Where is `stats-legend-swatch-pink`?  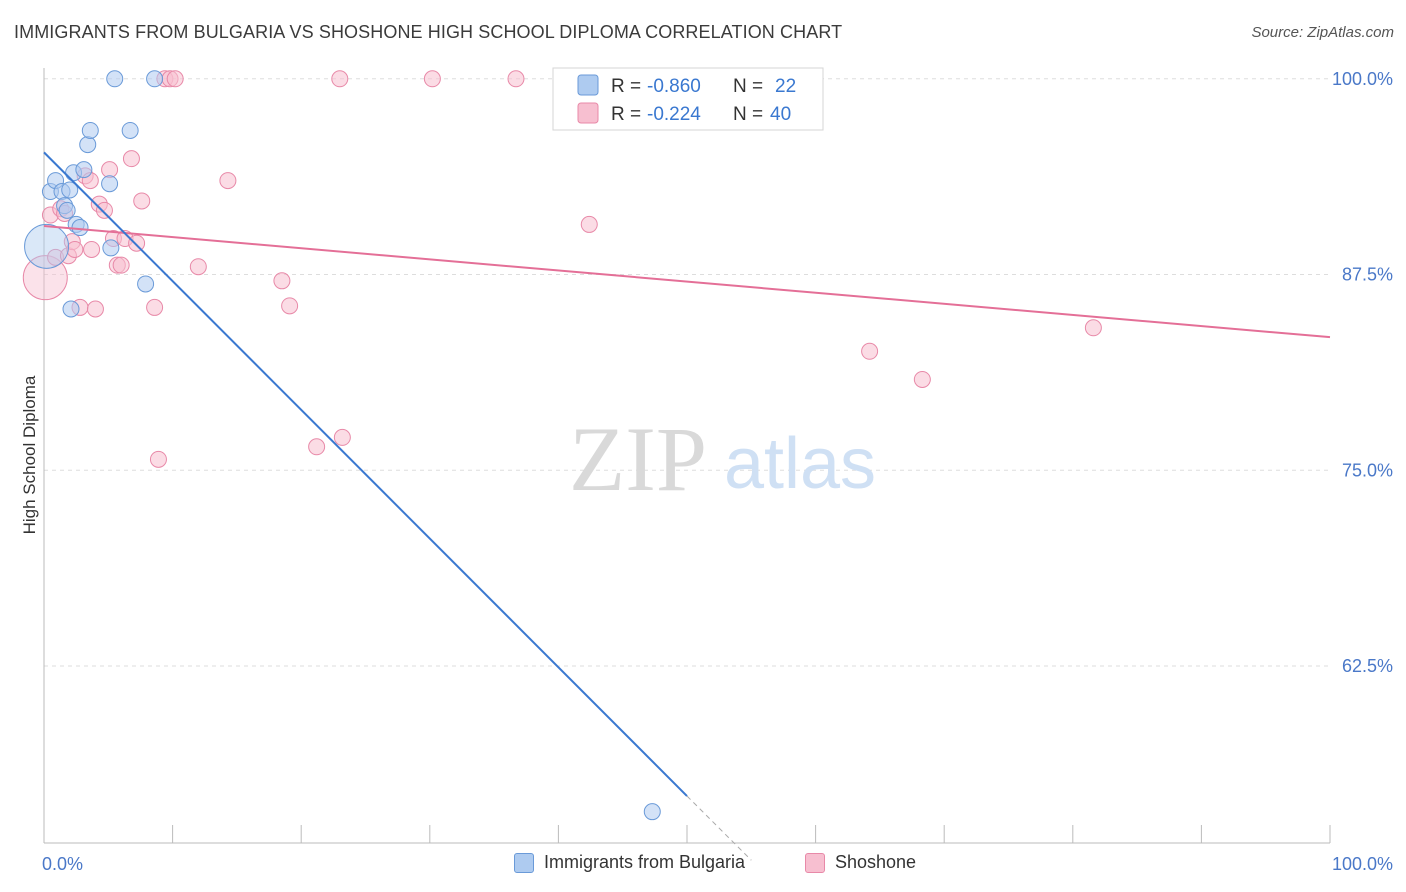 stats-legend-swatch-pink is located at coordinates (588, 113).